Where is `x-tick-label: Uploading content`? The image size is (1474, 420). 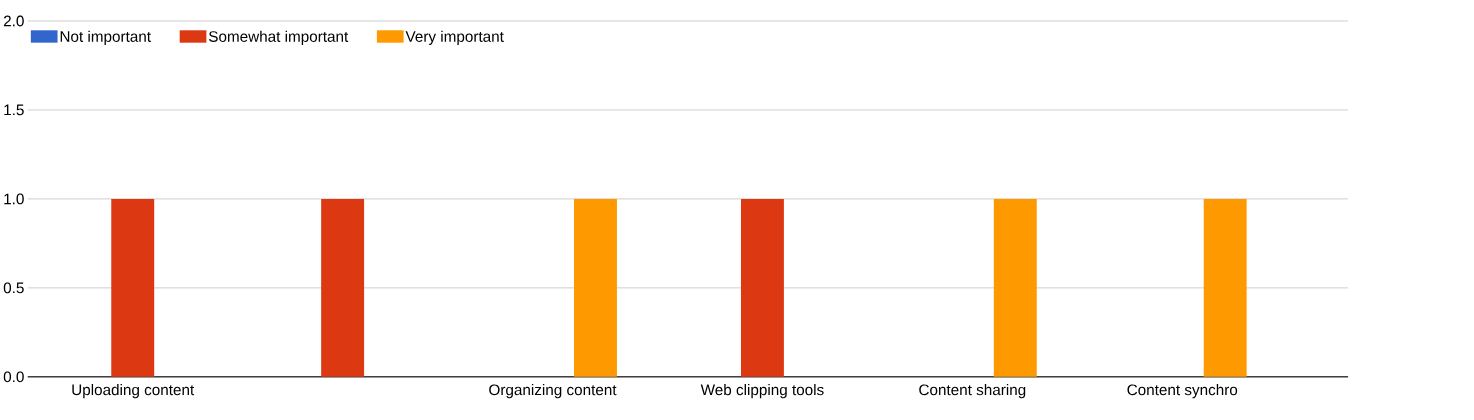 x-tick-label: Uploading content is located at coordinates (133, 391).